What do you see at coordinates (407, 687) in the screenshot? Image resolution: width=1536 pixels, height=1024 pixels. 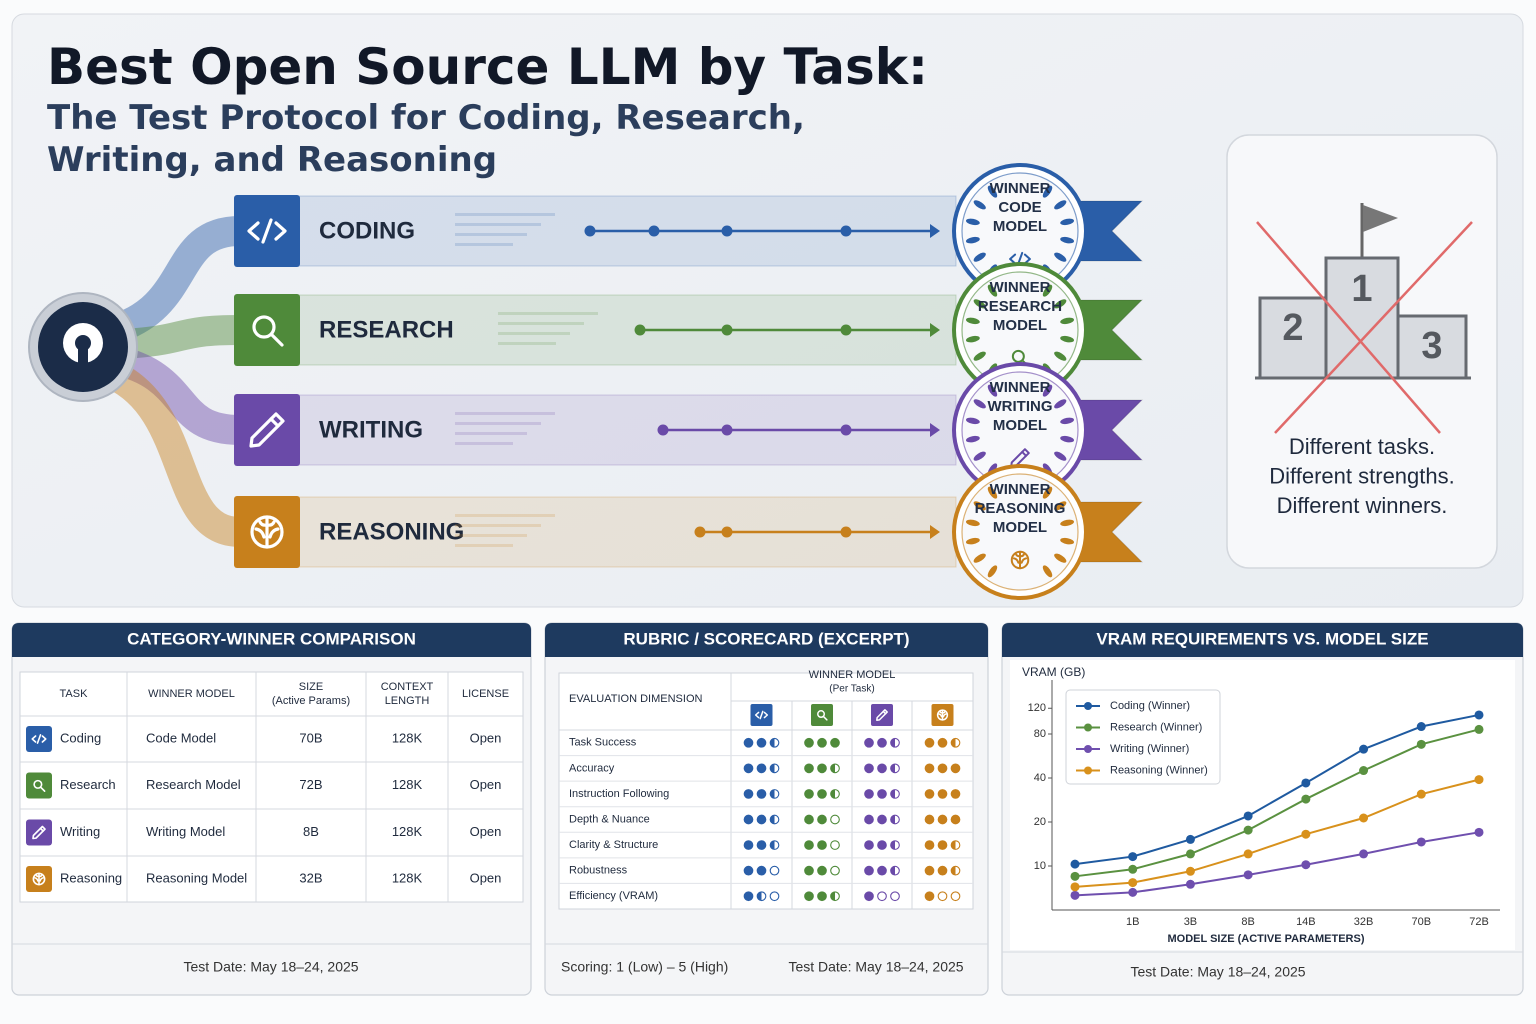 I see `column-header: CONTEXT` at bounding box center [407, 687].